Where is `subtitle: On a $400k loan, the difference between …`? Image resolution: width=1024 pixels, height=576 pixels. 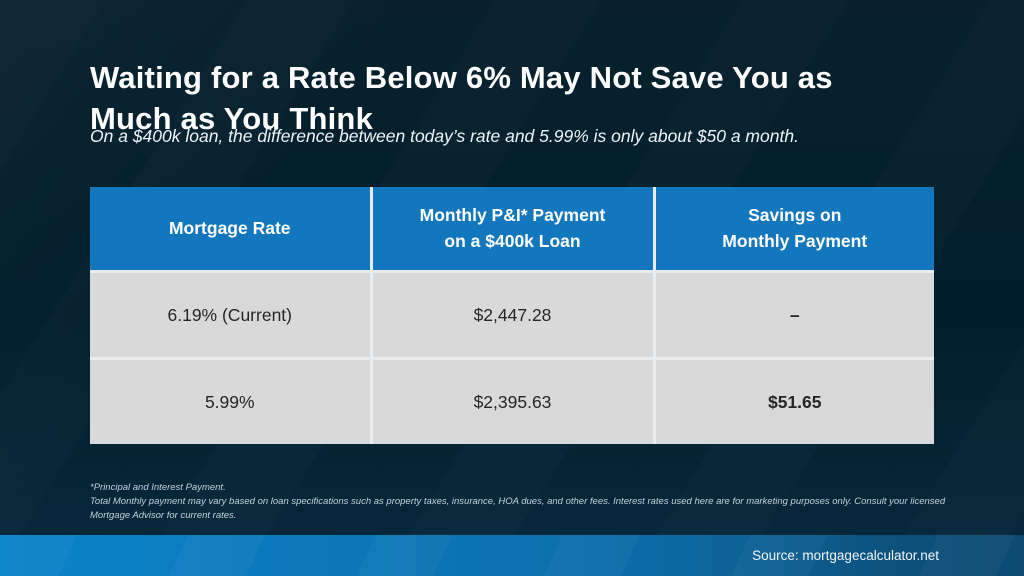
subtitle: On a $400k loan, the difference between … is located at coordinates (444, 136).